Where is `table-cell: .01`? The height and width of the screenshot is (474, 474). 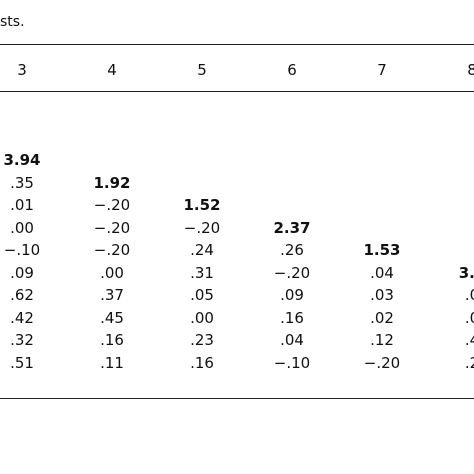 table-cell: .01 is located at coordinates (22, 205).